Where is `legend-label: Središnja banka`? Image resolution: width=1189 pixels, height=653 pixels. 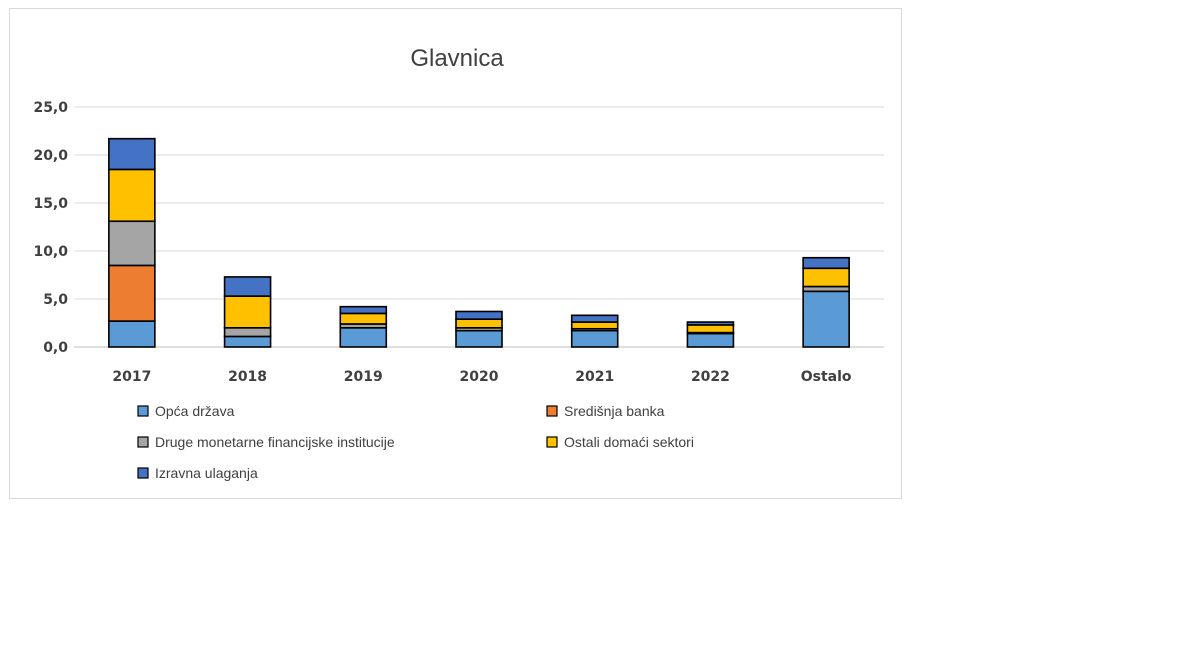 legend-label: Središnja banka is located at coordinates (614, 411).